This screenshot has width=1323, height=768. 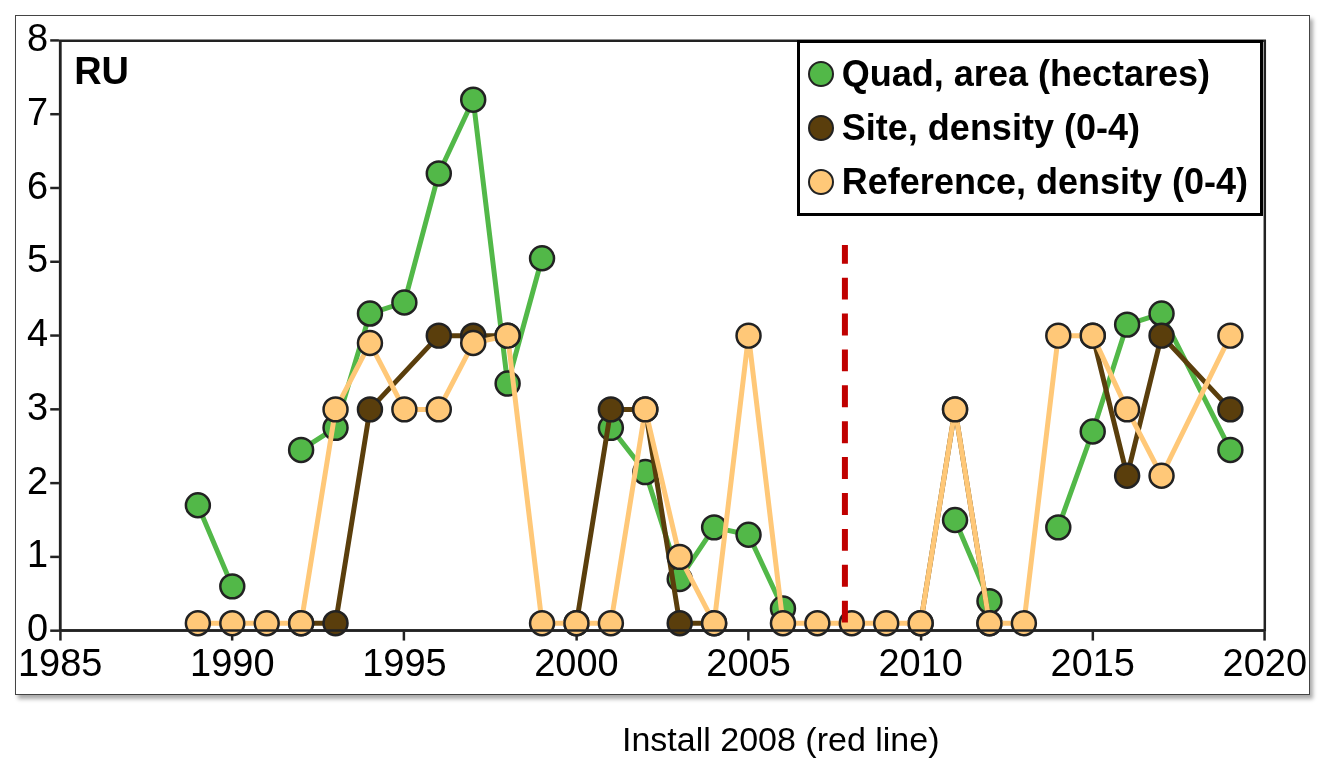 What do you see at coordinates (38, 185) in the screenshot?
I see `y-tick-label: 6` at bounding box center [38, 185].